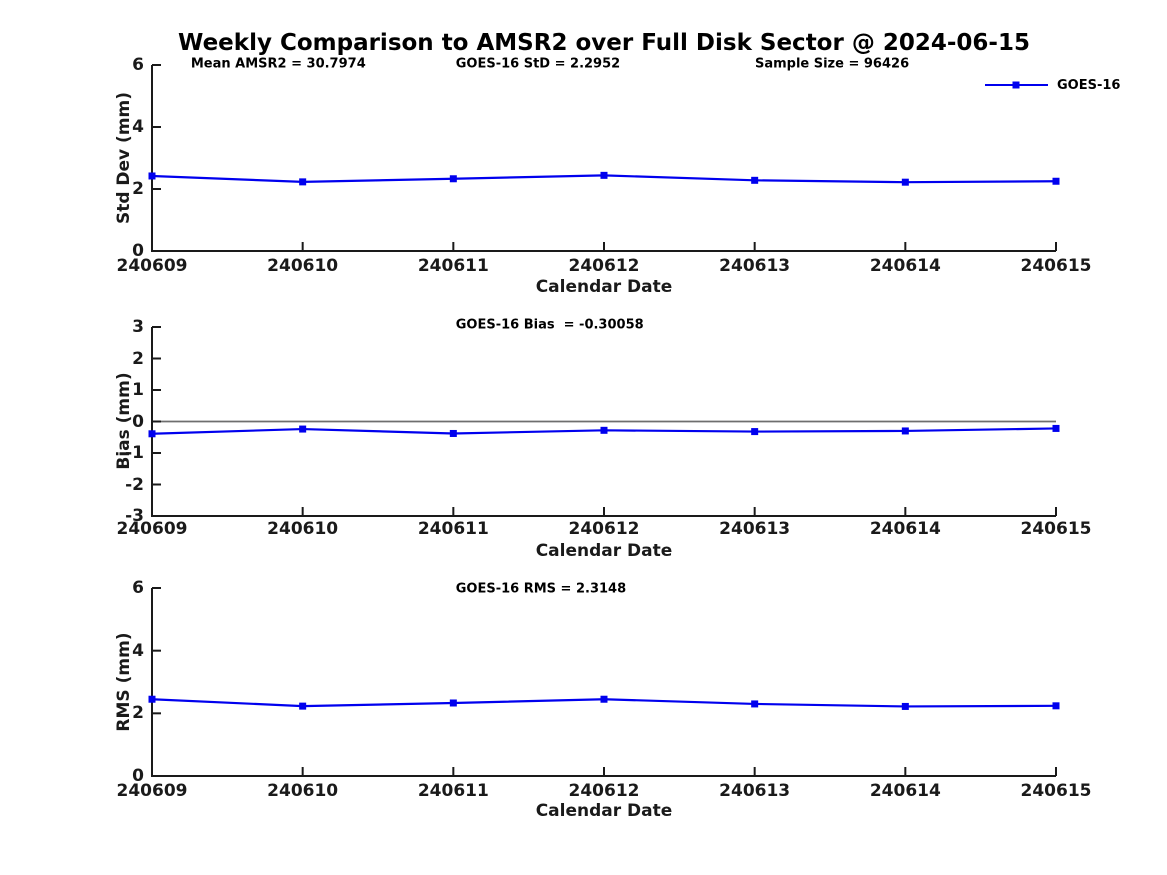 This screenshot has height=875, width=1167. What do you see at coordinates (138, 588) in the screenshot?
I see `rms-panel-y-tick-label: 6` at bounding box center [138, 588].